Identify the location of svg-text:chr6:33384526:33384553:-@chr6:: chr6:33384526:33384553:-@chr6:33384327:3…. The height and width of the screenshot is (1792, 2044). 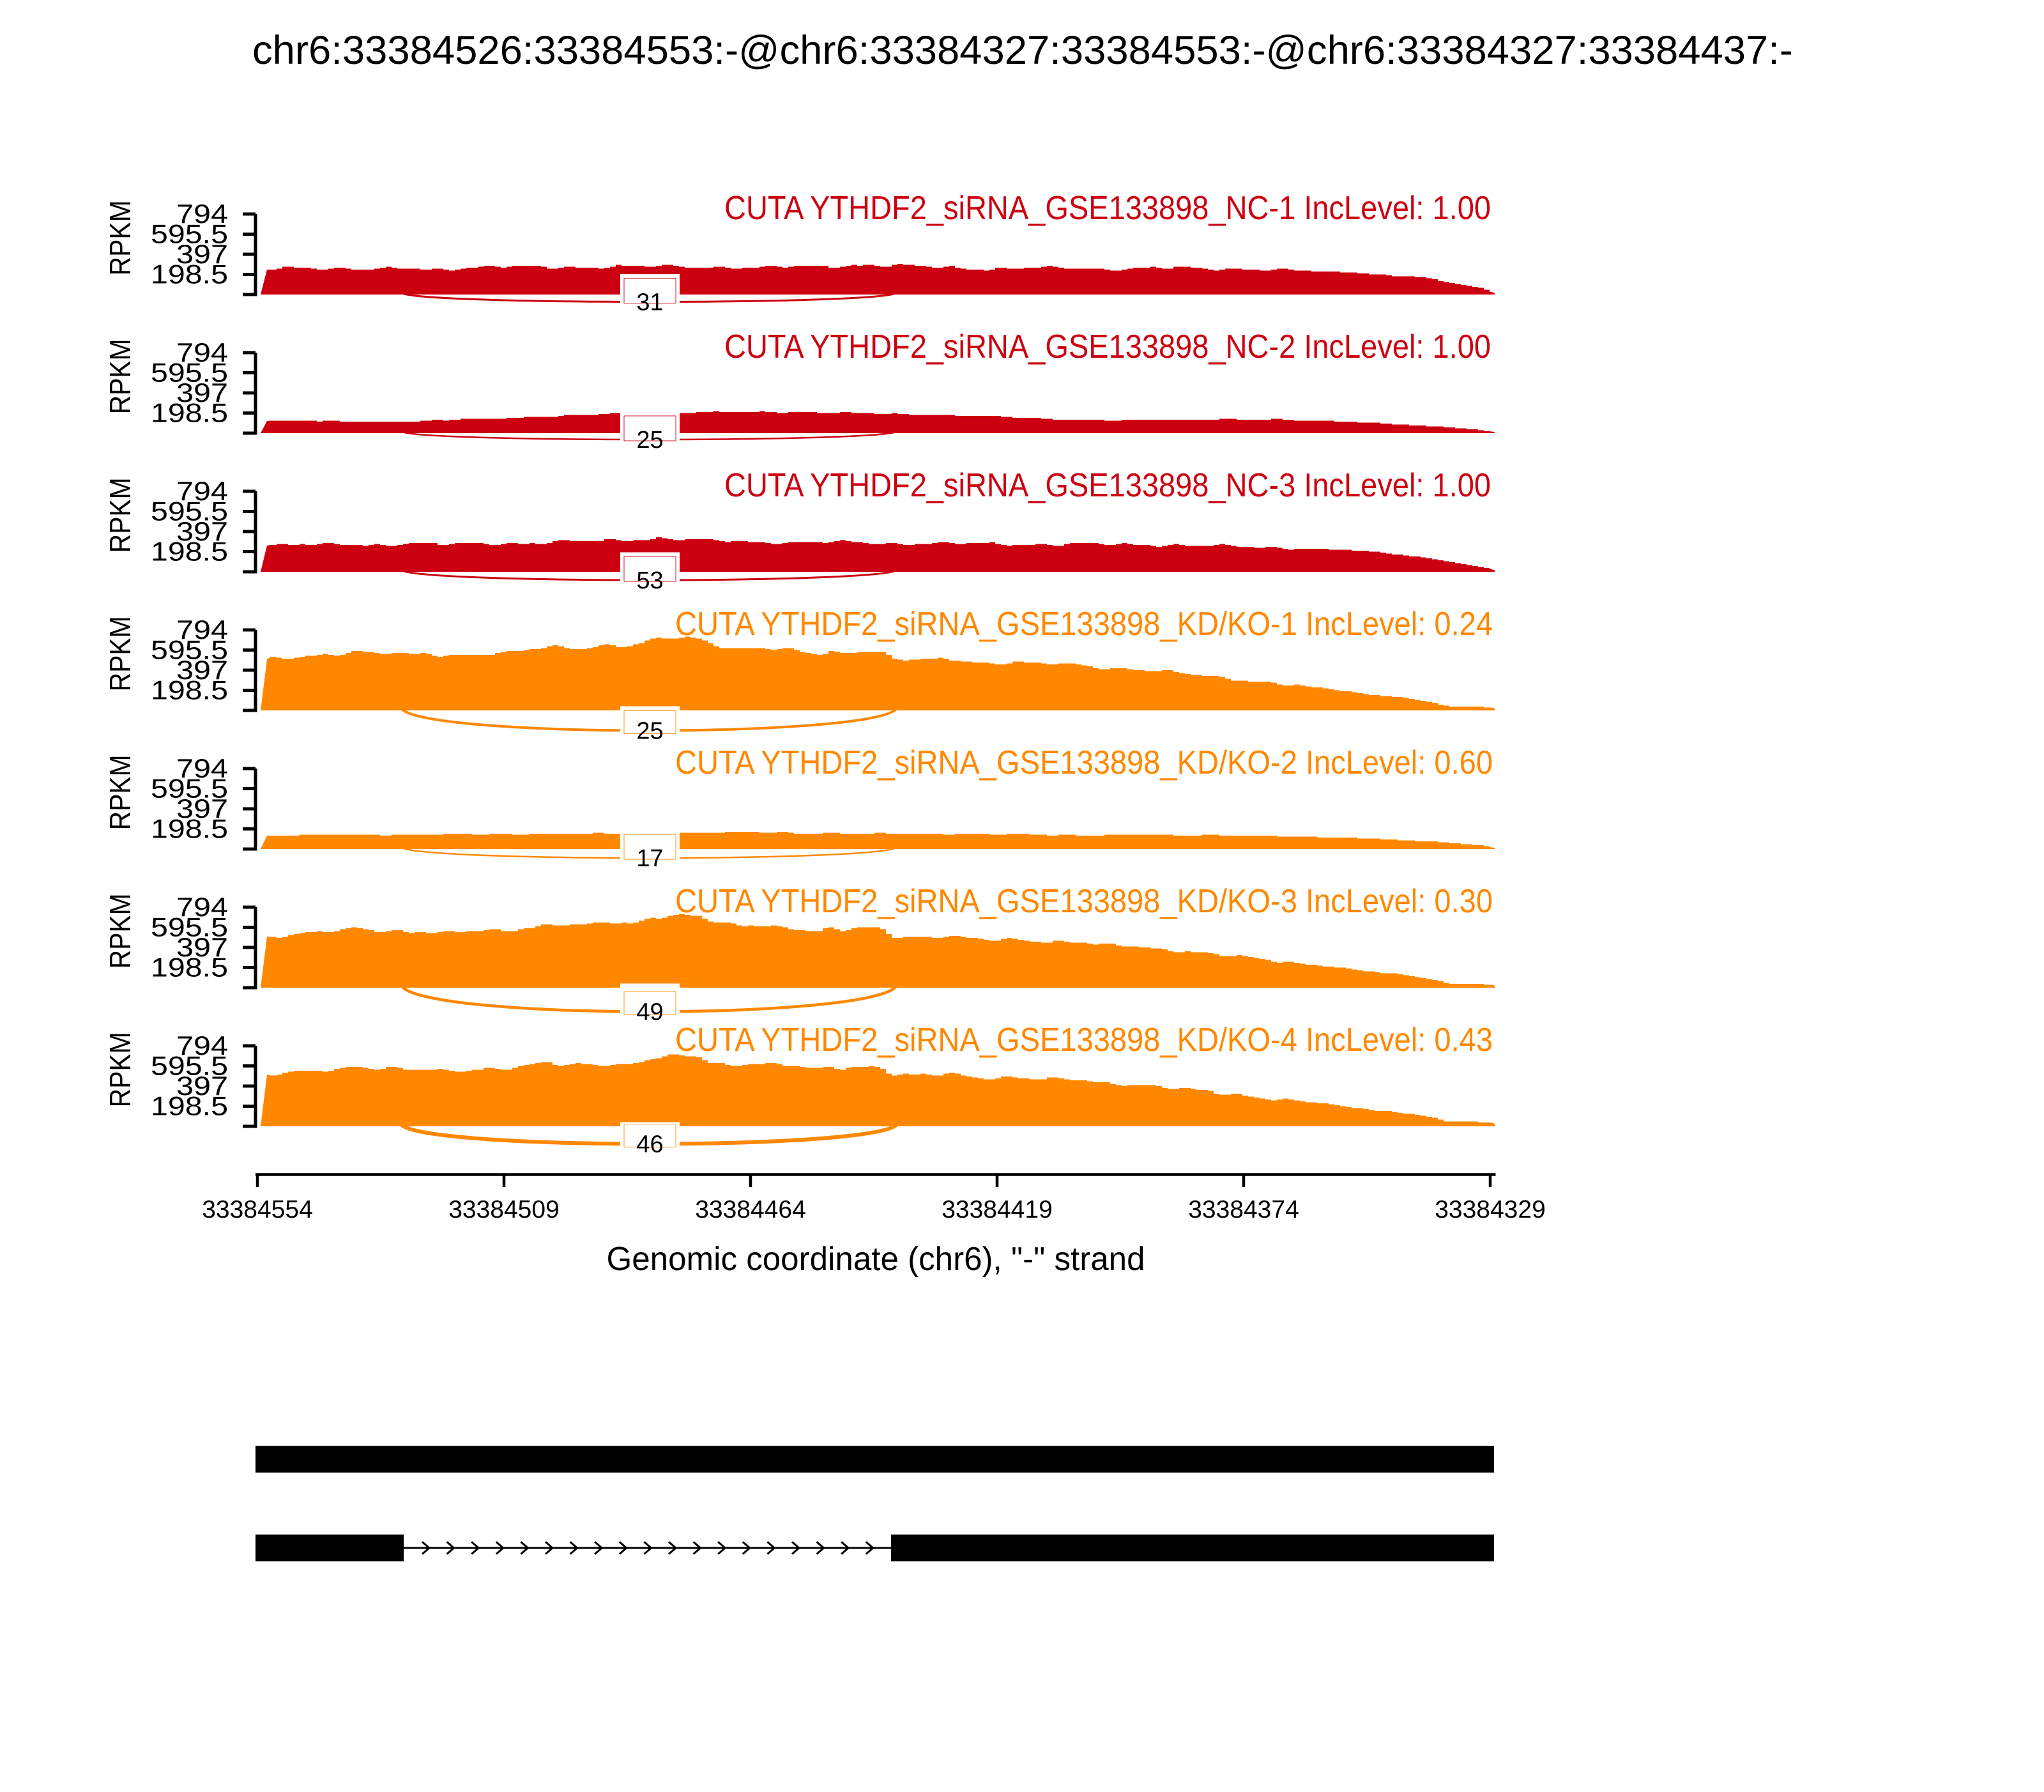
(1022, 50).